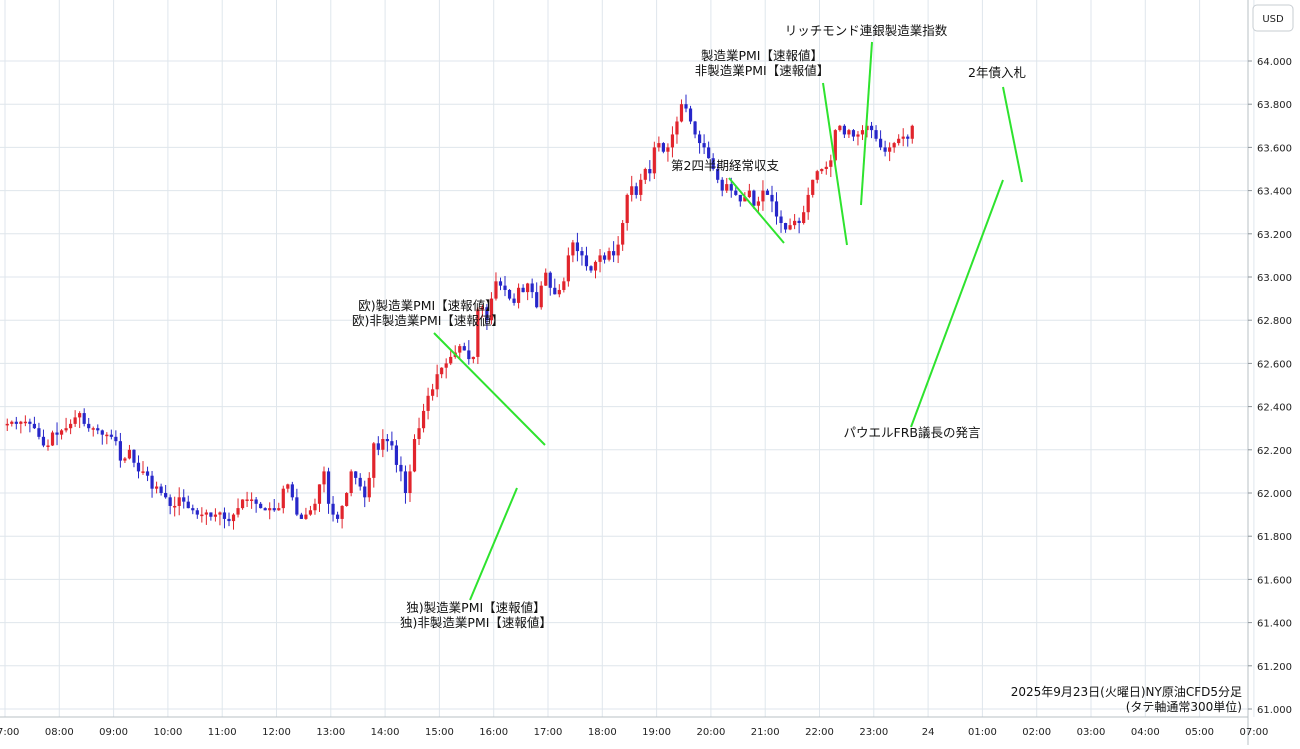 The height and width of the screenshot is (749, 1300). Describe the element at coordinates (1273, 19) in the screenshot. I see `currency-badge: USD` at that location.